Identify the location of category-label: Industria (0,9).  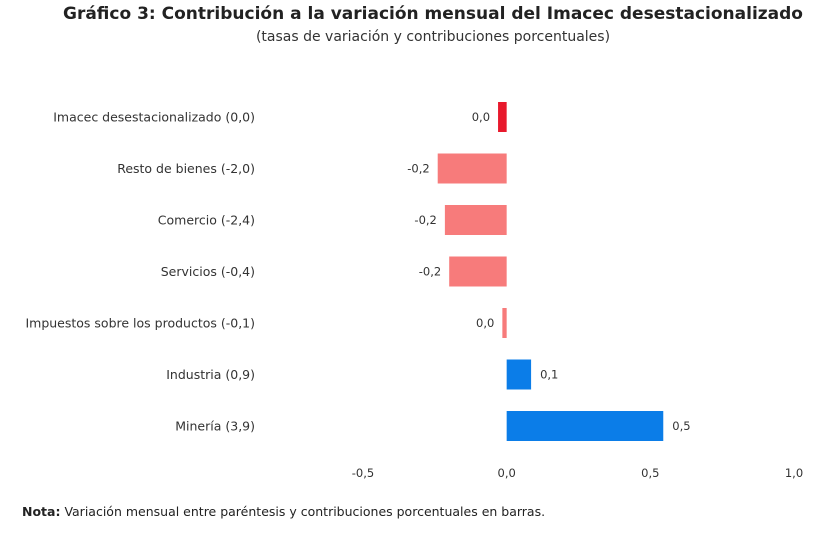
(210, 374).